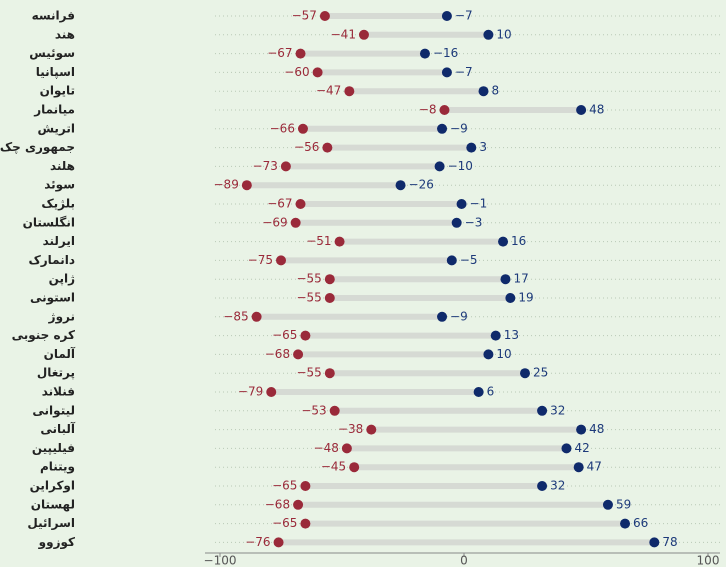  What do you see at coordinates (53, 410) in the screenshot?
I see `category-label: لیتوانی` at bounding box center [53, 410].